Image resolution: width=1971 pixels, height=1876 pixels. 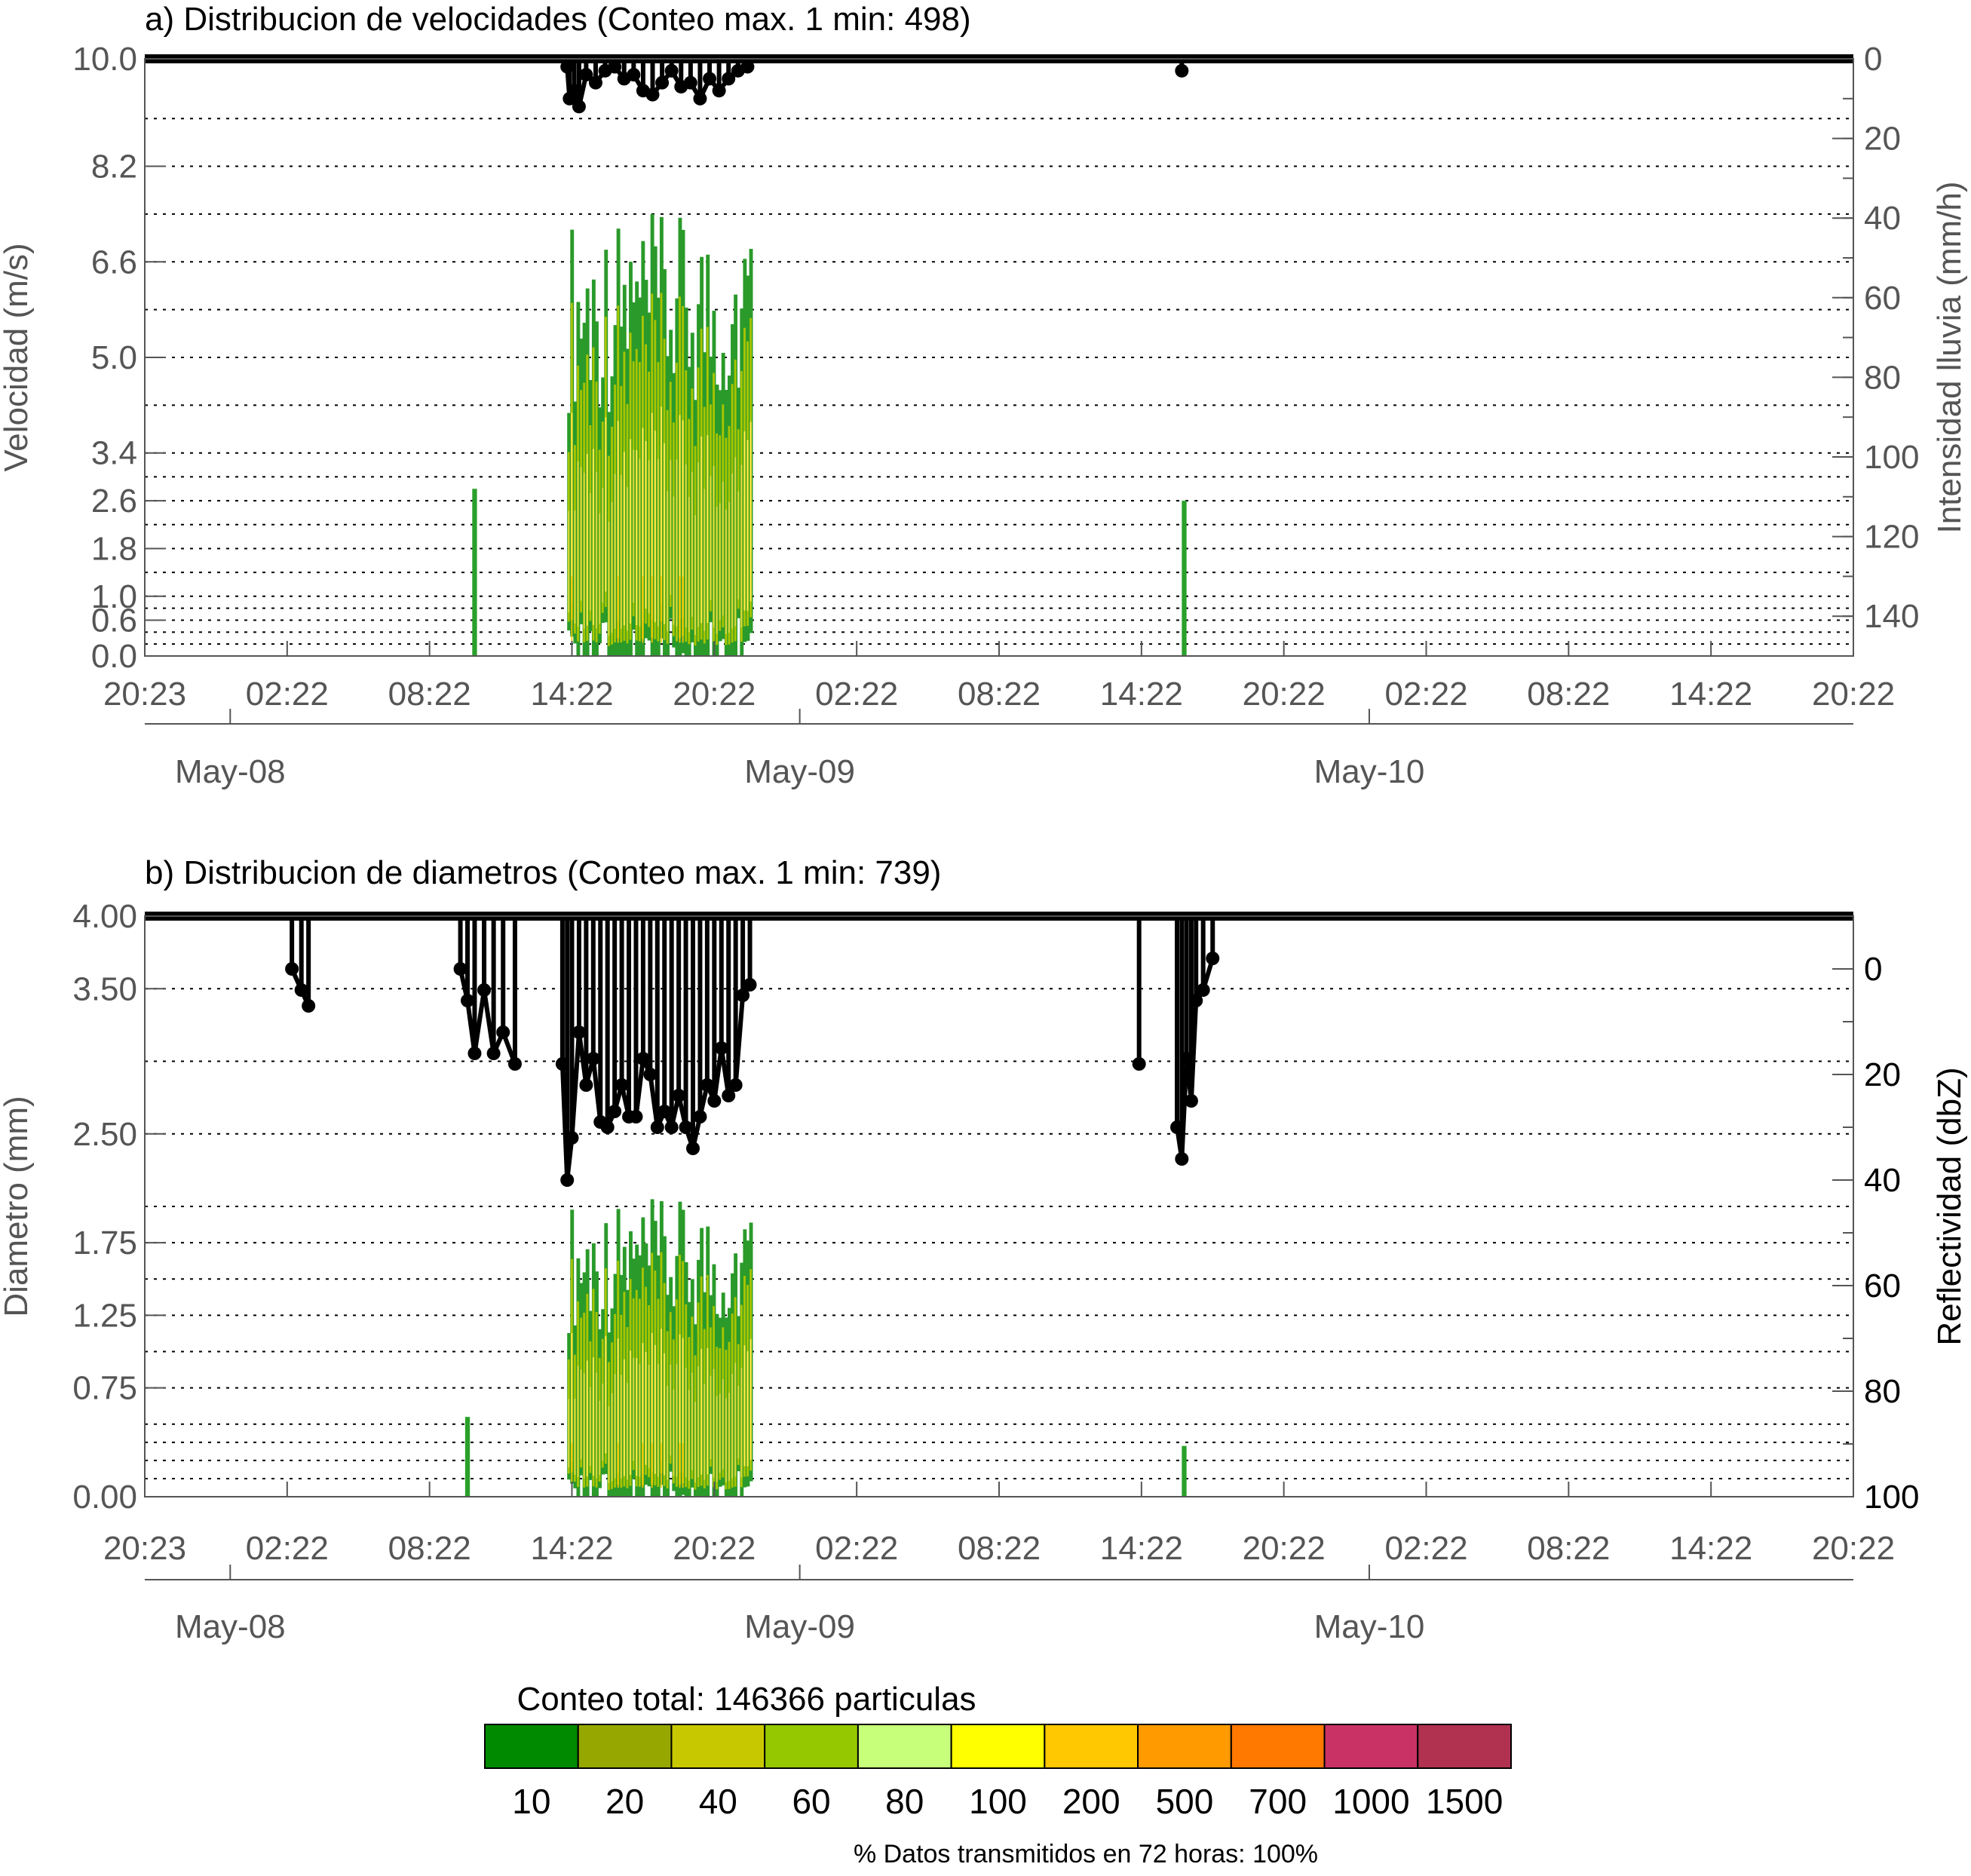 I want to click on y-tick-label: 4.00, so click(x=105, y=916).